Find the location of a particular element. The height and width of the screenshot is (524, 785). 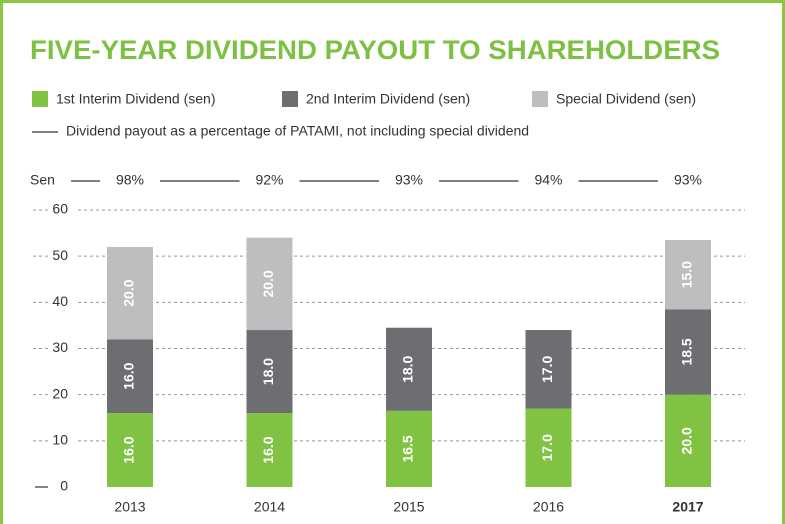

y-tick-label: 30 is located at coordinates (60, 347).